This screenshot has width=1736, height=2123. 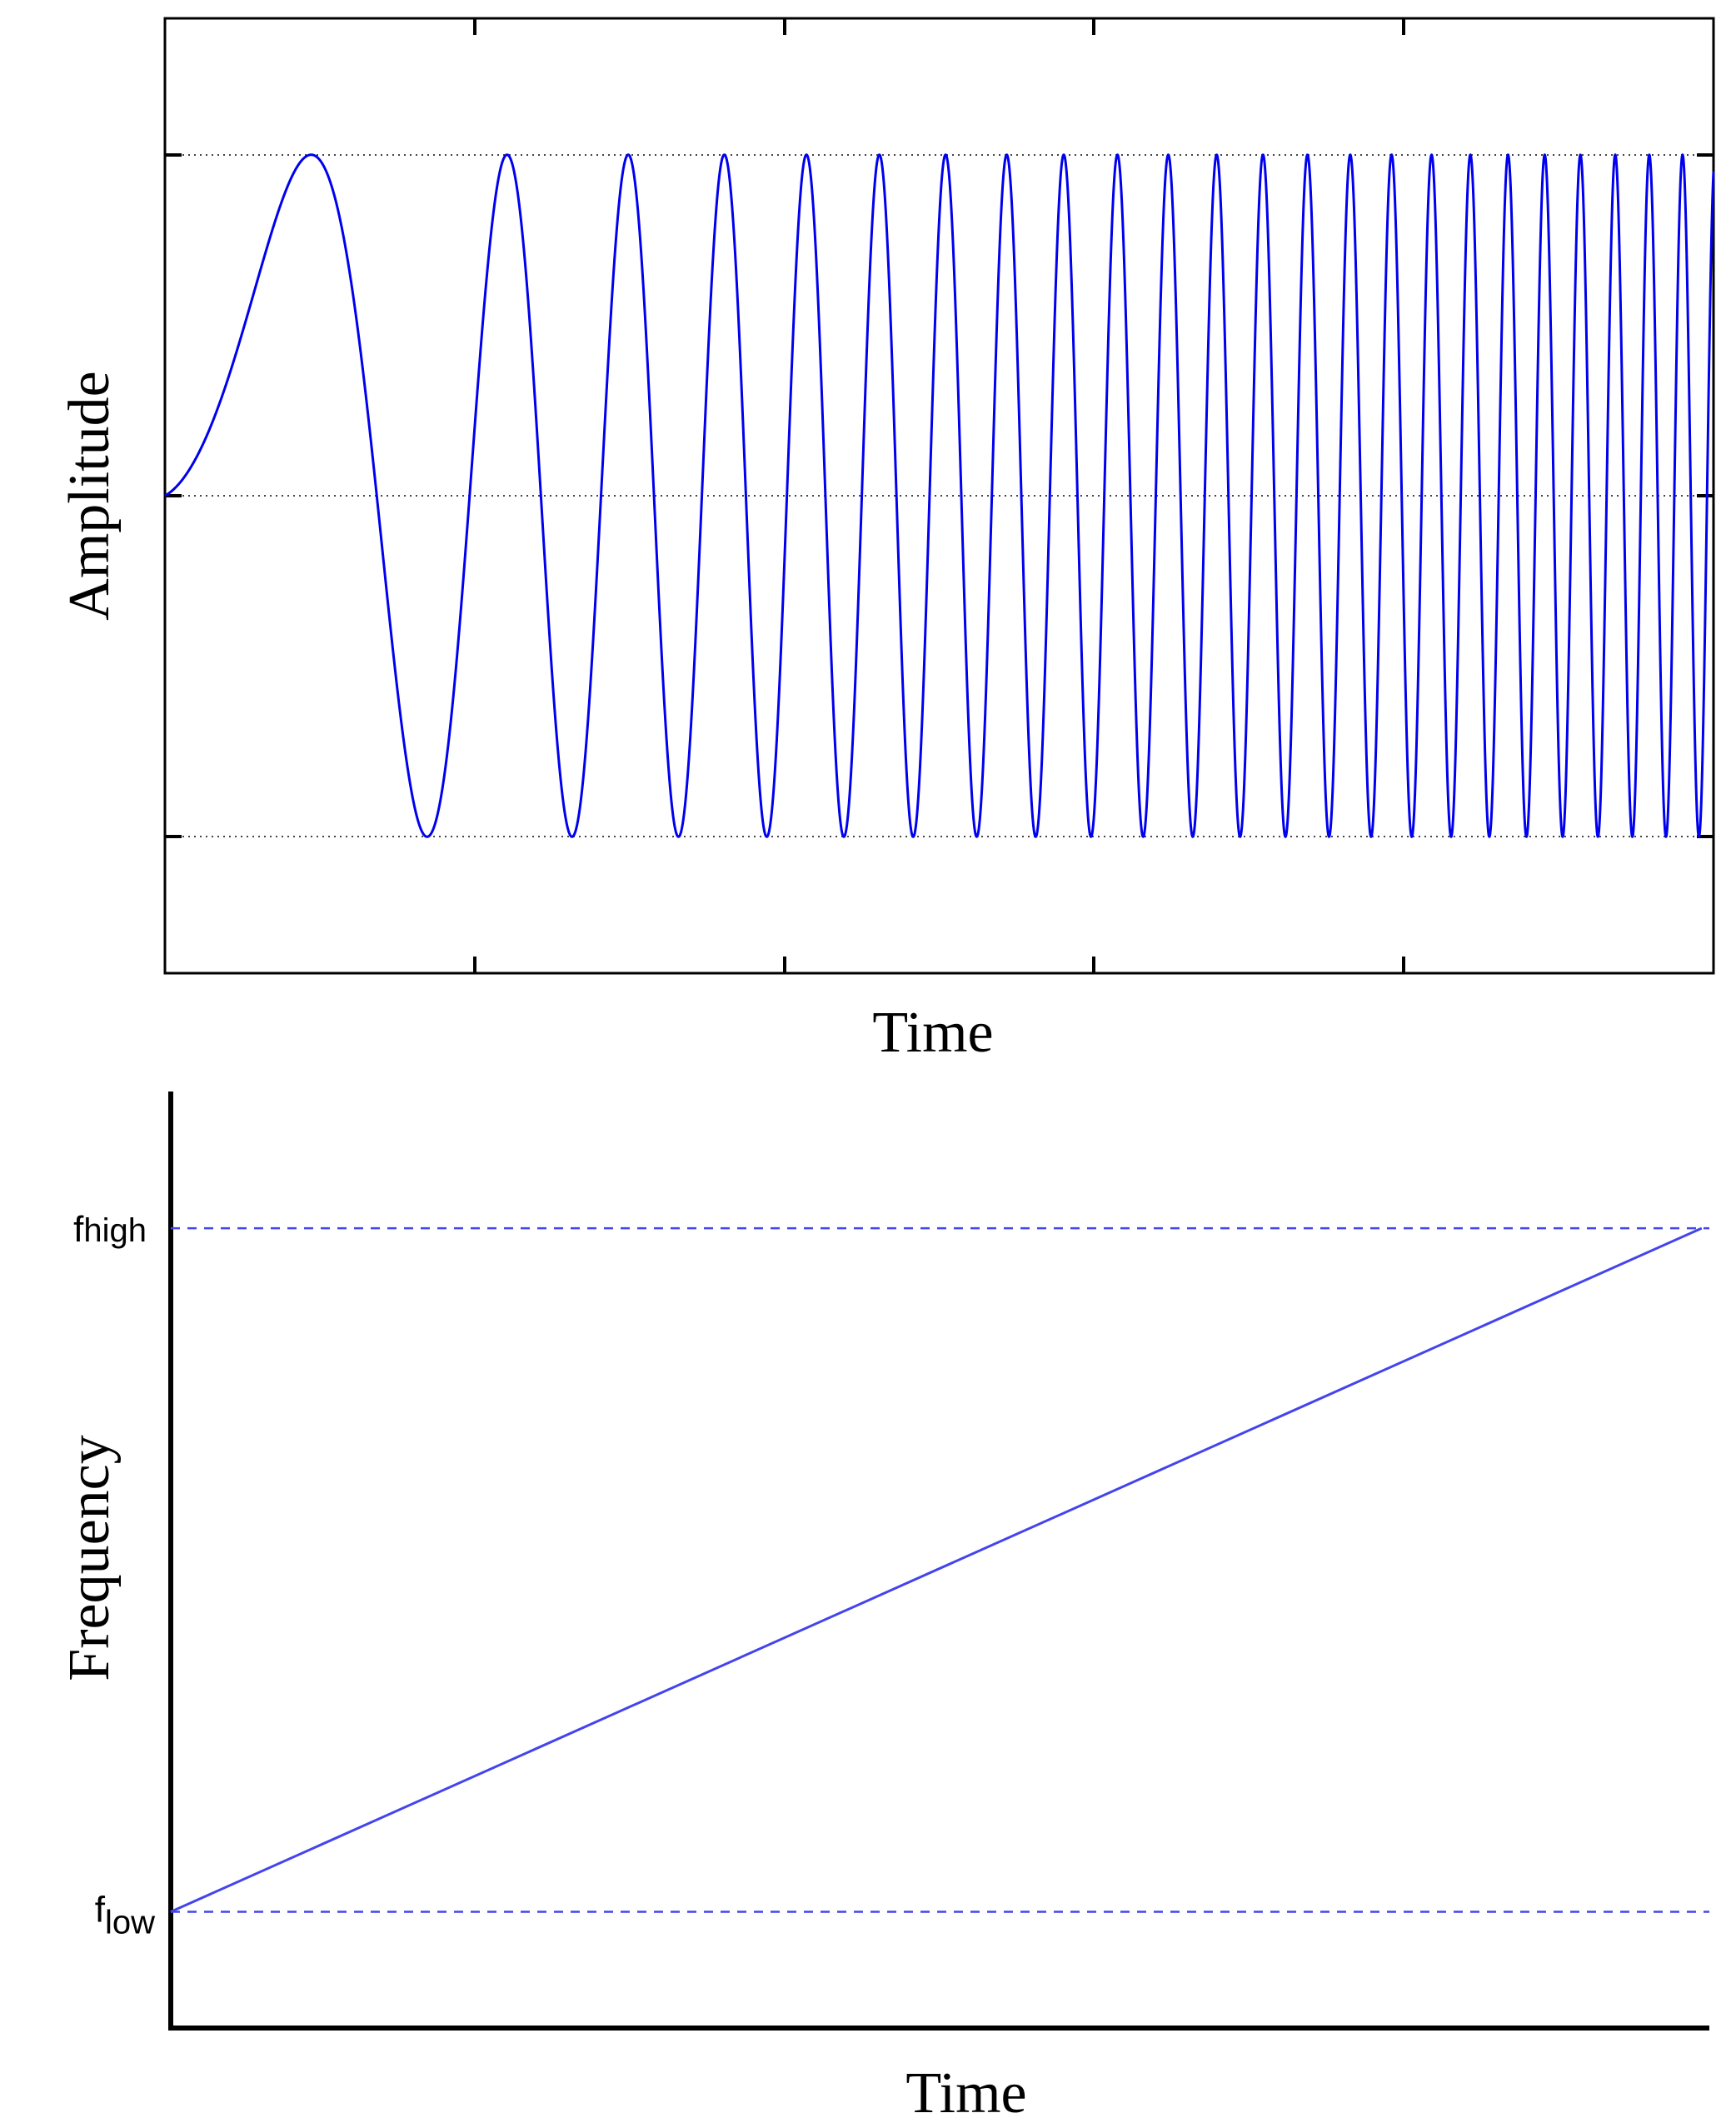 I want to click on f-low-subscript: low, so click(x=130, y=1923).